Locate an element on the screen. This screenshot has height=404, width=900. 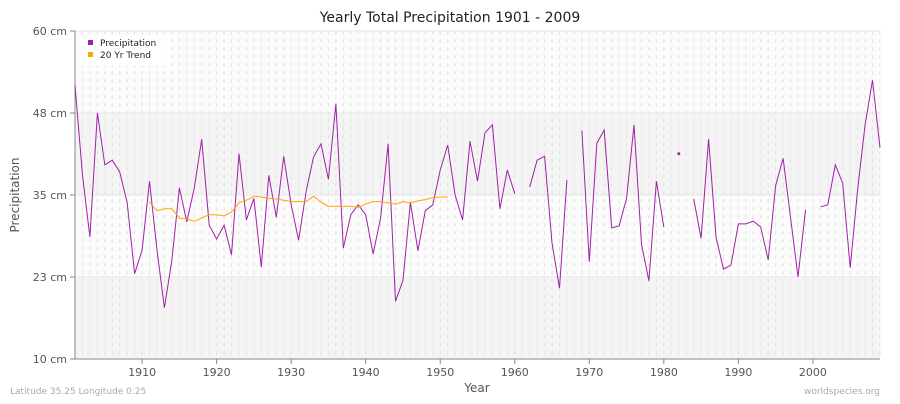
x-tick-label: 1950 is located at coordinates (440, 372).